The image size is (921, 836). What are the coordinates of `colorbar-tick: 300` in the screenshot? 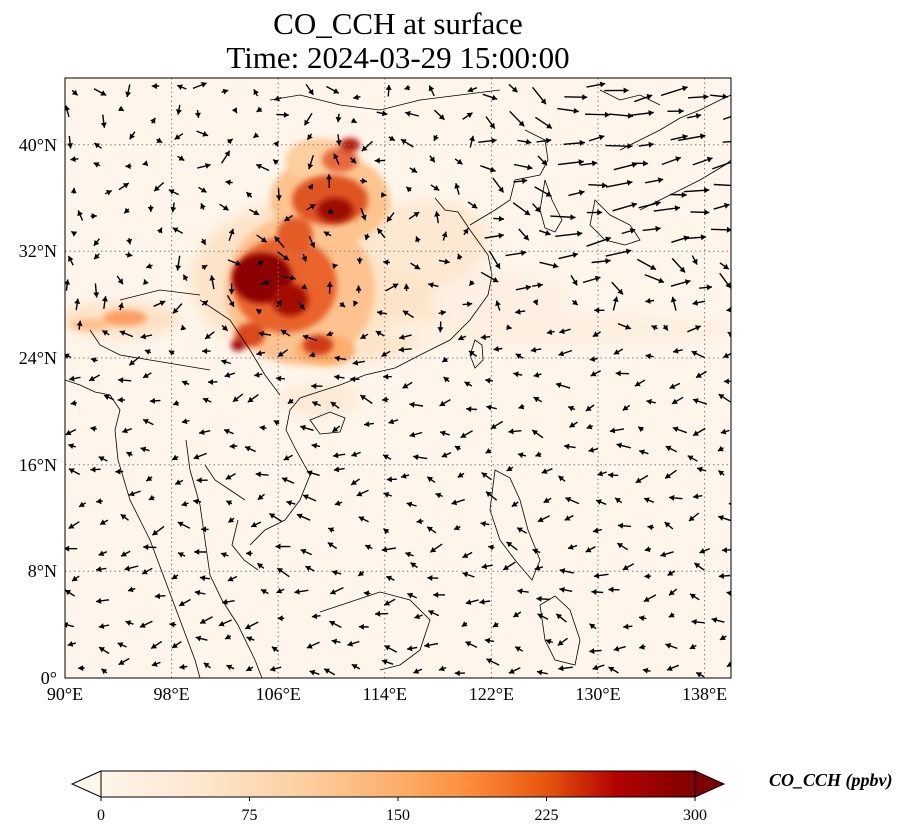 It's located at (695, 815).